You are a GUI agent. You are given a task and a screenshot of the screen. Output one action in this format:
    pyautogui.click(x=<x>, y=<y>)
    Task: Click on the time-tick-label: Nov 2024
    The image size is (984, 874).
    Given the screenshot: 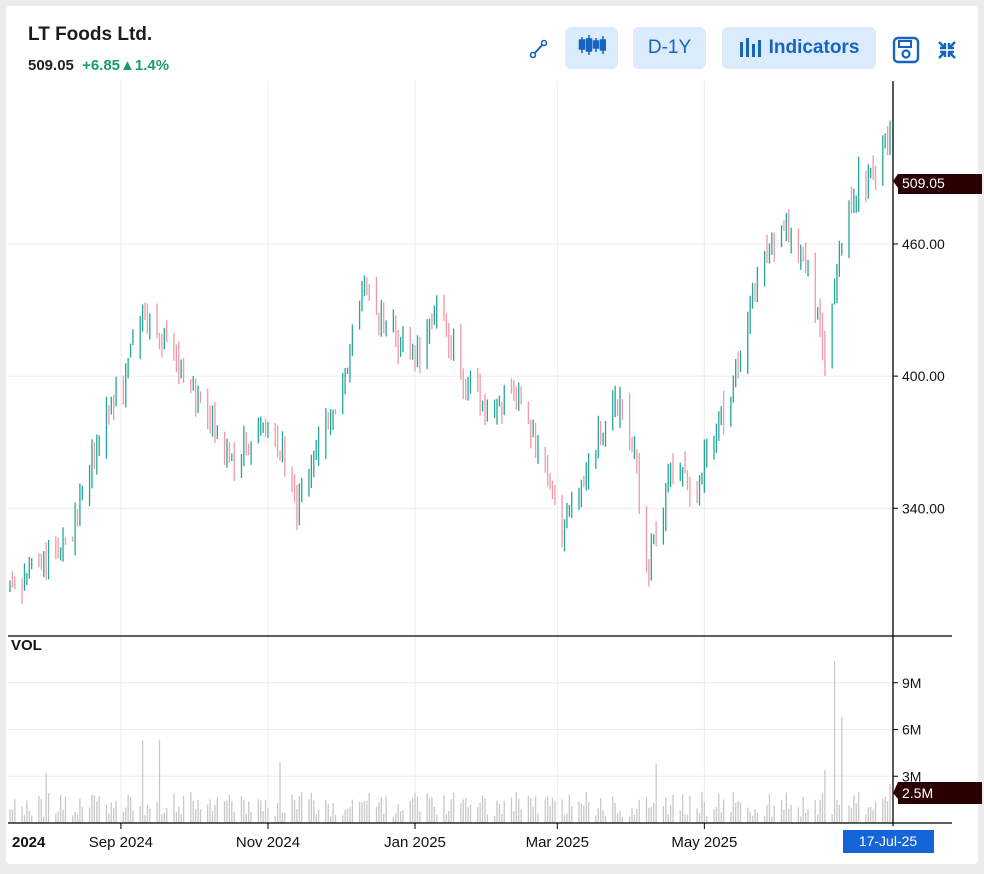 What is the action you would take?
    pyautogui.click(x=268, y=842)
    